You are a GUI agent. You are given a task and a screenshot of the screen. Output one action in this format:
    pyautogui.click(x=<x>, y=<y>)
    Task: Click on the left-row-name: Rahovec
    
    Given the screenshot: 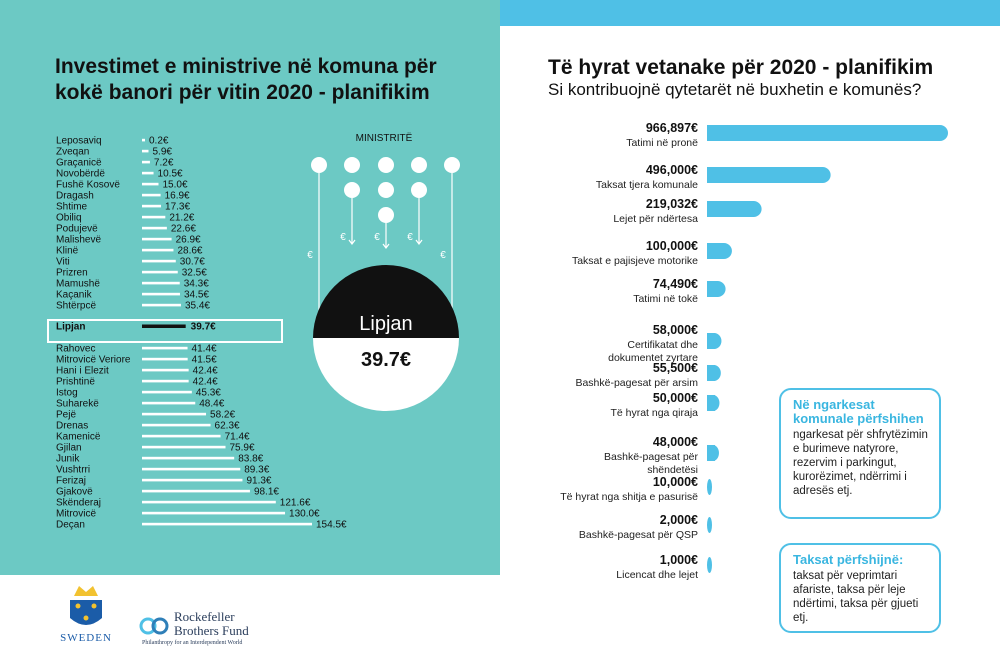 What is the action you would take?
    pyautogui.click(x=75, y=349)
    